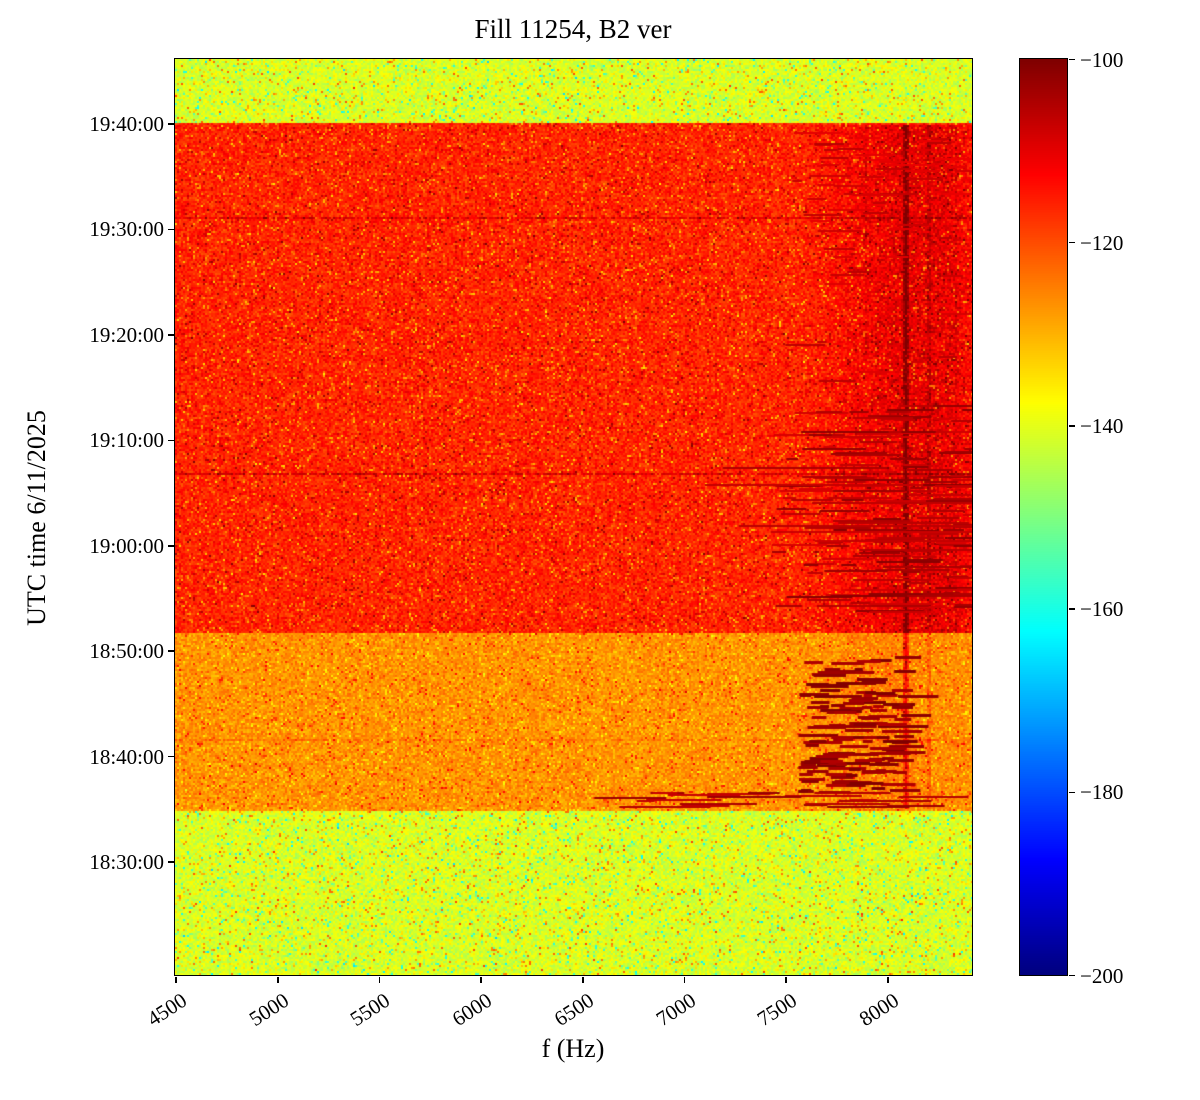  I want to click on colorbar-tick-label: −180, so click(1102, 792).